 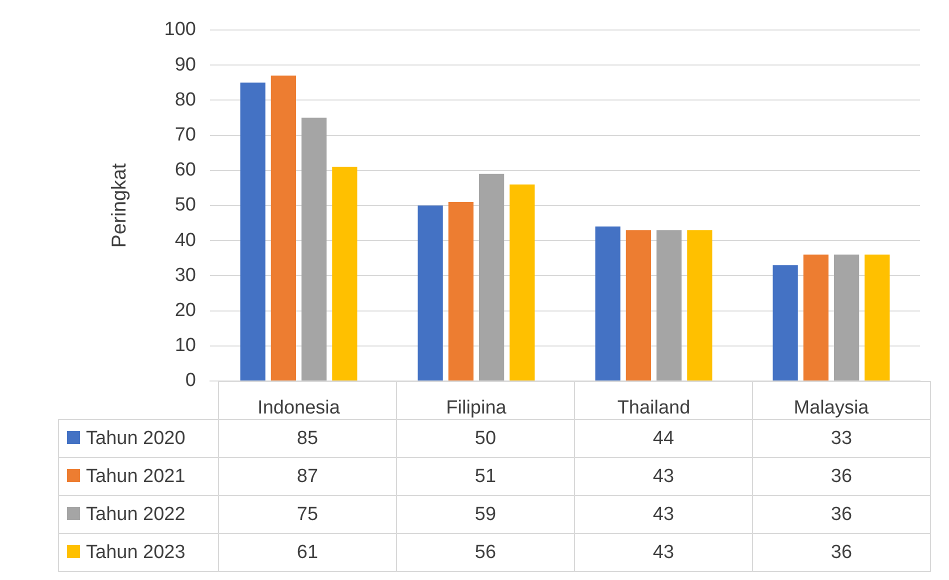 What do you see at coordinates (136, 438) in the screenshot?
I see `legend-label: Tahun 2020` at bounding box center [136, 438].